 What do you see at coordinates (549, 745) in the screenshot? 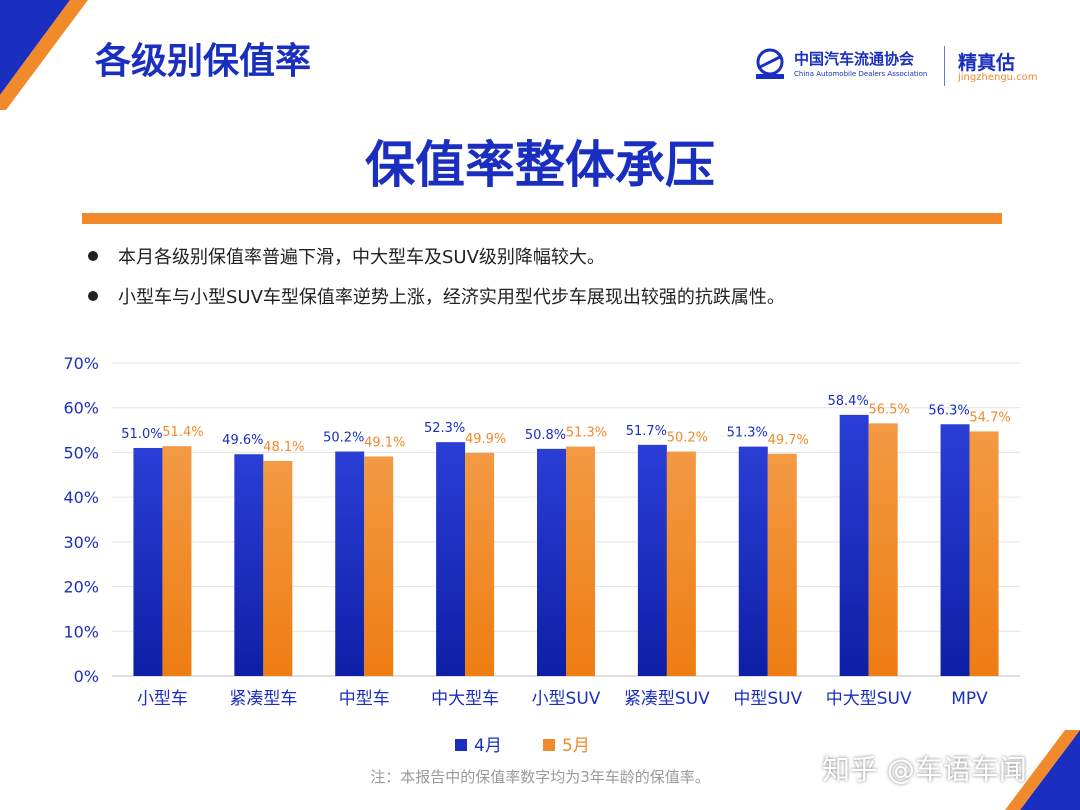
I see `legend-swatch-may` at bounding box center [549, 745].